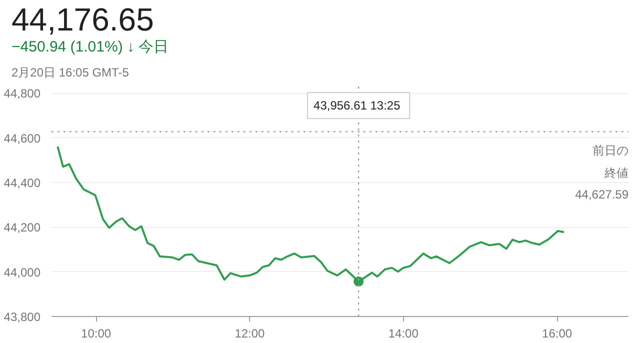 Image resolution: width=640 pixels, height=343 pixels. What do you see at coordinates (250, 333) in the screenshot?
I see `x-tick-label: 12:00` at bounding box center [250, 333].